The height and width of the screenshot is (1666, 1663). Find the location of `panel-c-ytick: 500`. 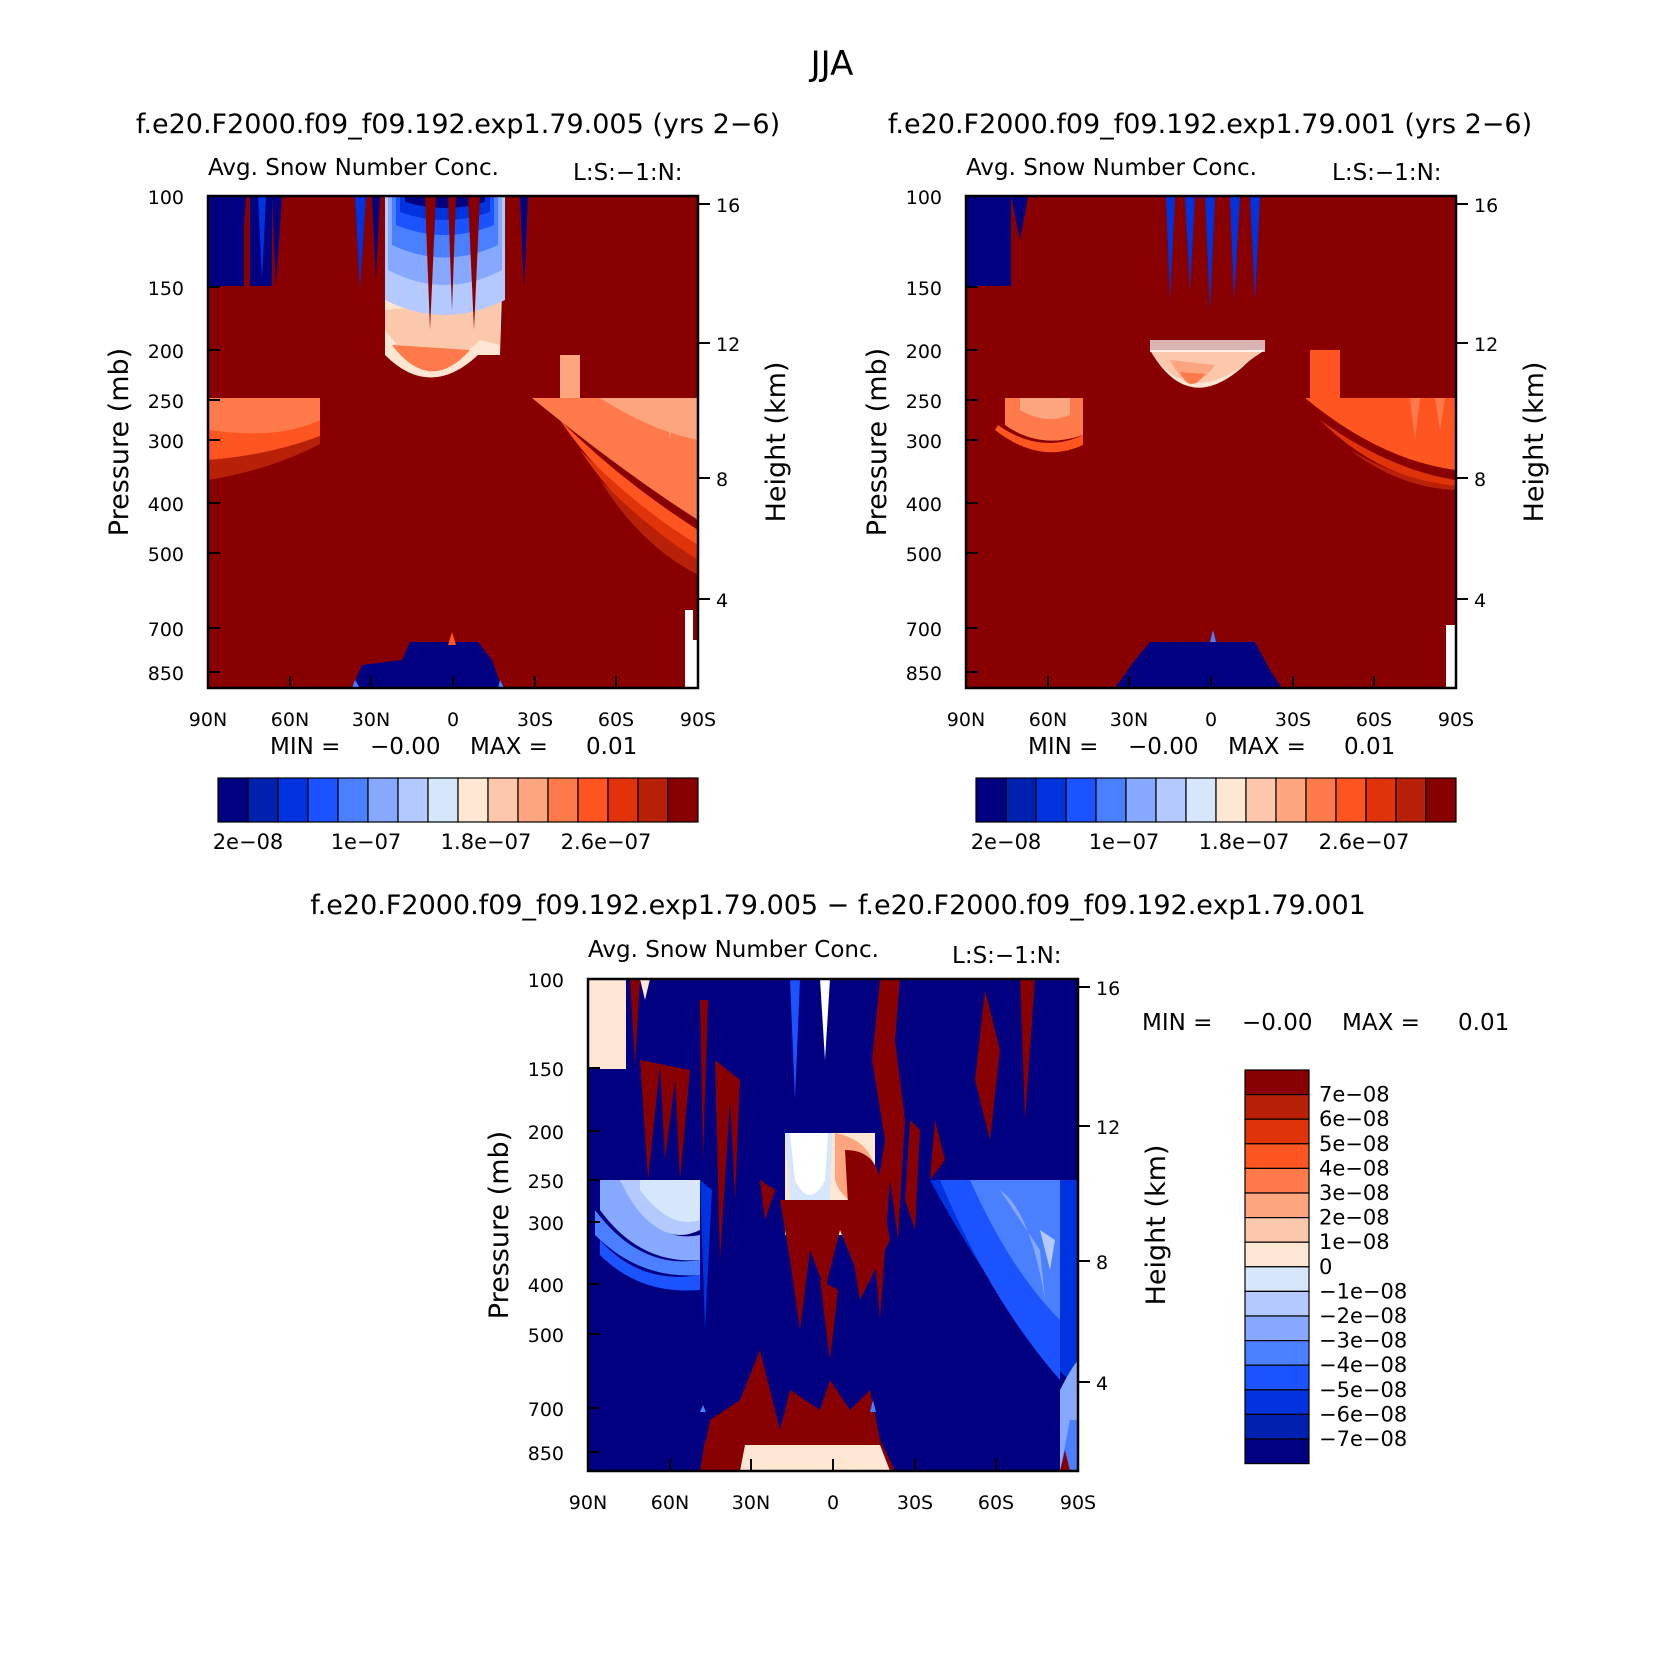

panel-c-ytick: 500 is located at coordinates (546, 1336).